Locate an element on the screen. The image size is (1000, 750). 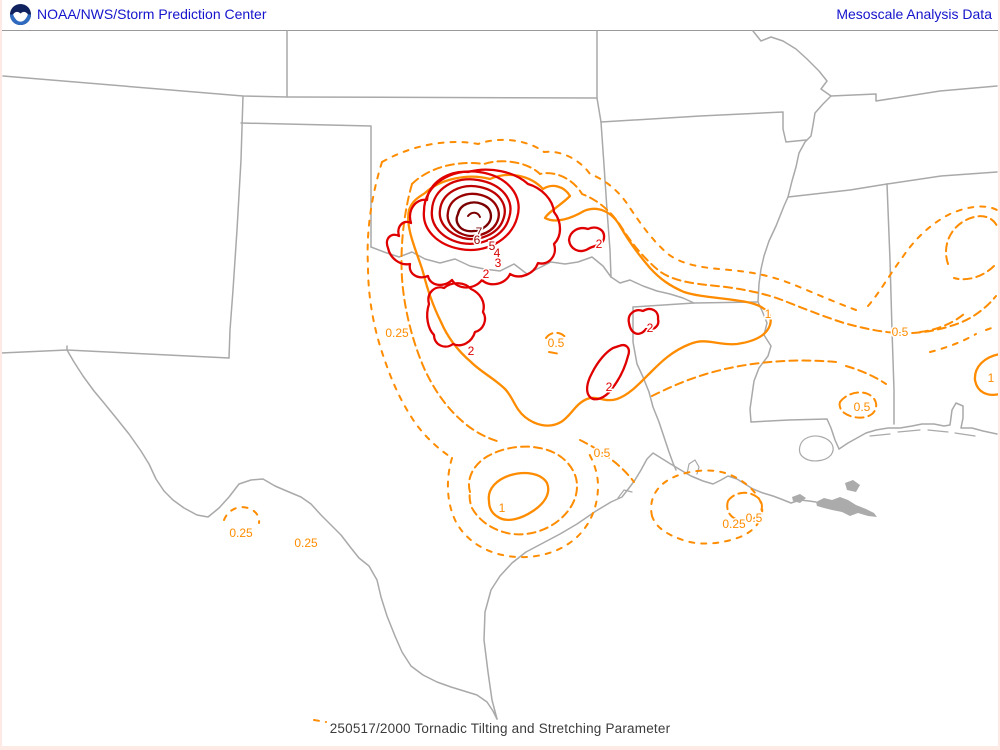
border-tx-la is located at coordinates (654, 388).